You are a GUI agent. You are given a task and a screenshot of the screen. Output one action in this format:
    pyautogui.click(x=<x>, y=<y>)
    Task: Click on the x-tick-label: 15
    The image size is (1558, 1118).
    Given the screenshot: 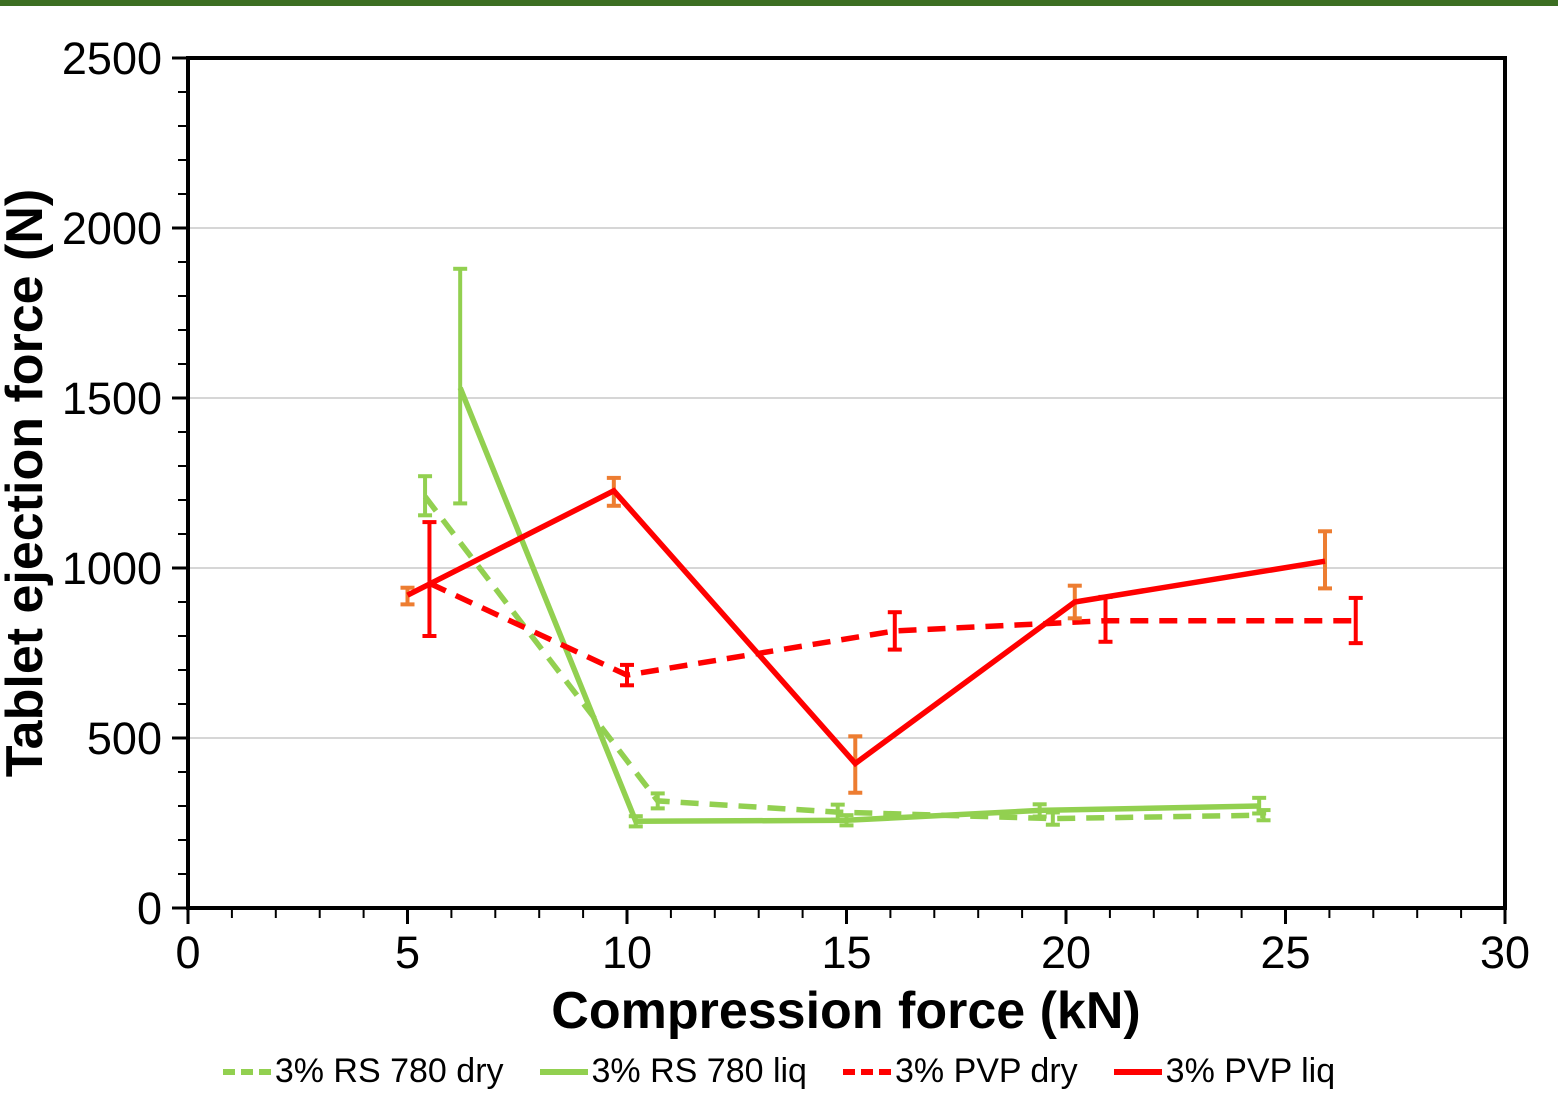 What is the action you would take?
    pyautogui.click(x=846, y=952)
    